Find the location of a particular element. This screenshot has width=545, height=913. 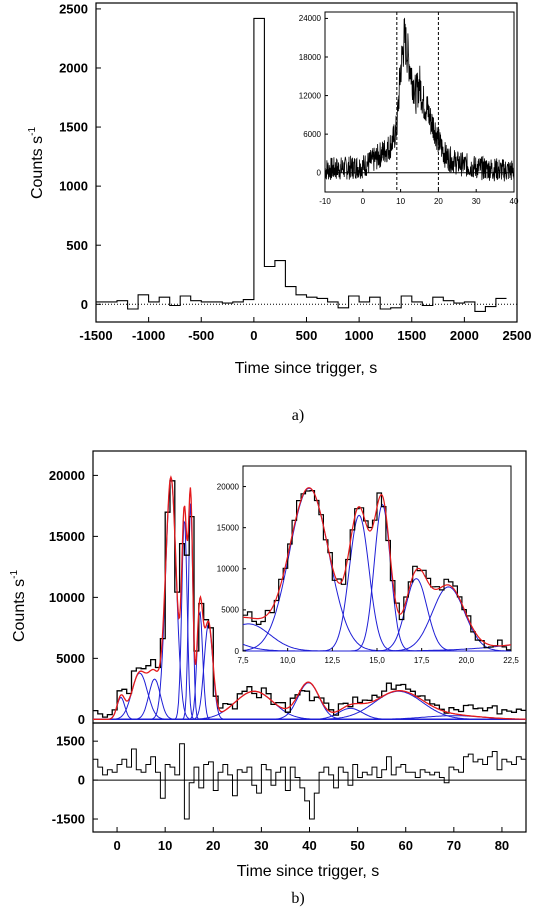

panel-b-x-tick-label: 50 is located at coordinates (357, 845).